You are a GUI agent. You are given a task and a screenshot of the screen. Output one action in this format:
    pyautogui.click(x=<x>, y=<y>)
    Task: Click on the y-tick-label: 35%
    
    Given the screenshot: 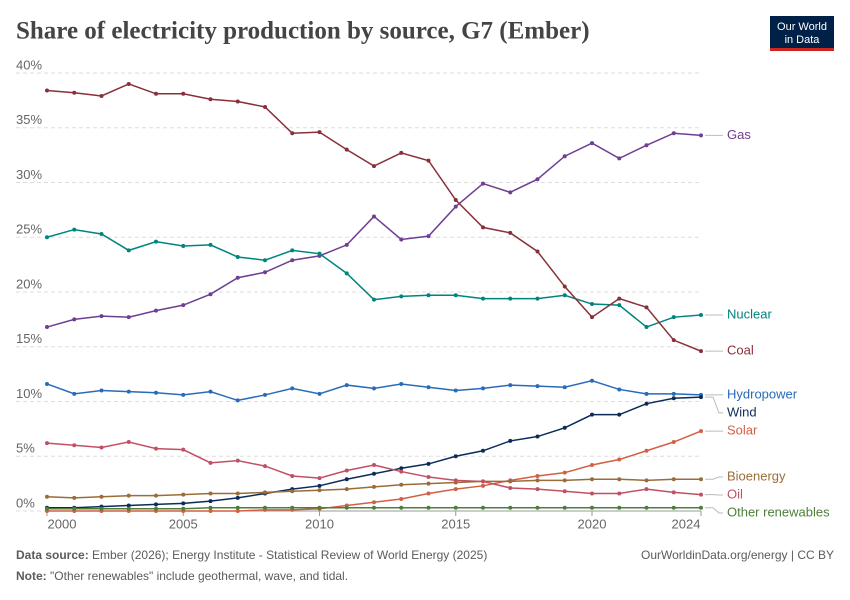 What is the action you would take?
    pyautogui.click(x=29, y=119)
    